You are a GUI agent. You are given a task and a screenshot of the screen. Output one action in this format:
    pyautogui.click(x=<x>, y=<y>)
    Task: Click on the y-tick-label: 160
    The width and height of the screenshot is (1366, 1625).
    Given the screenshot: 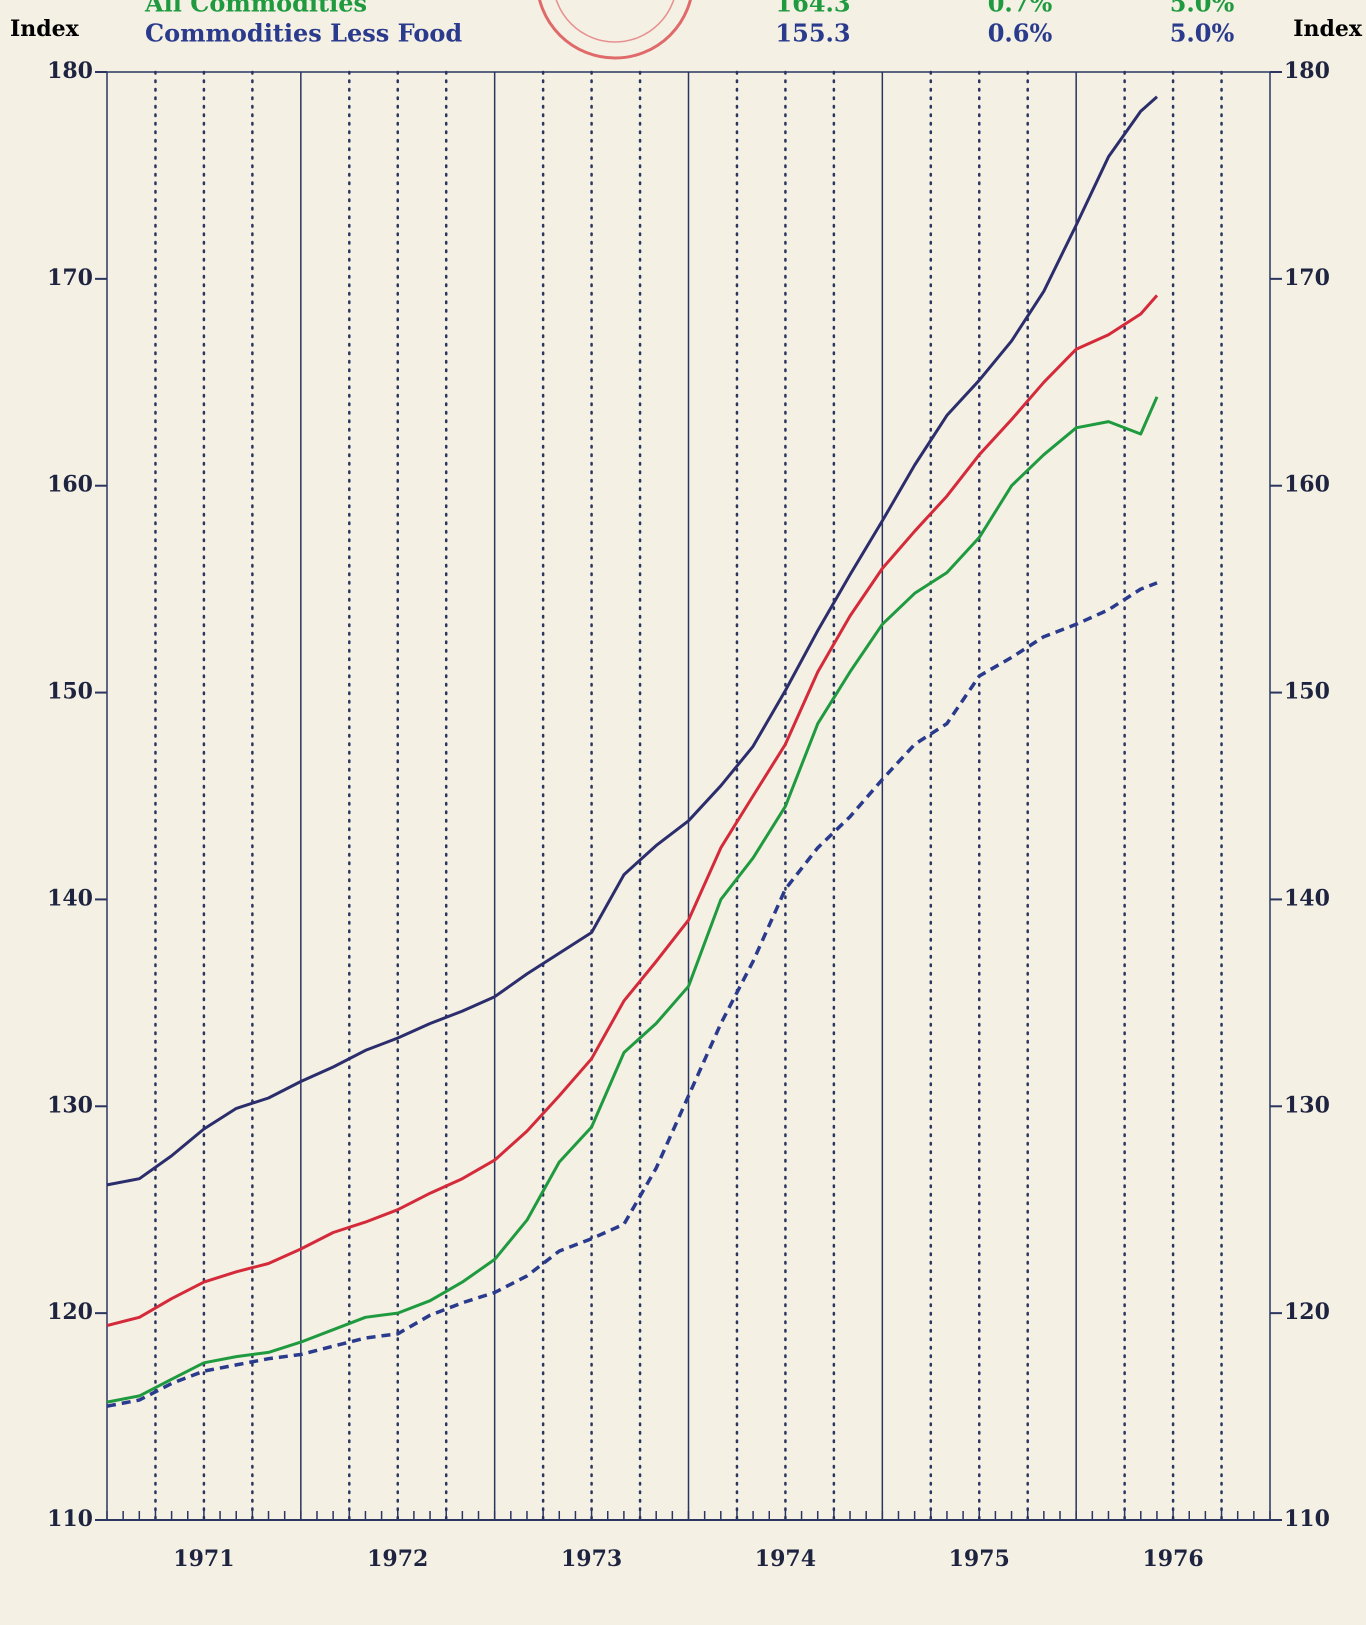 What is the action you would take?
    pyautogui.click(x=70, y=485)
    